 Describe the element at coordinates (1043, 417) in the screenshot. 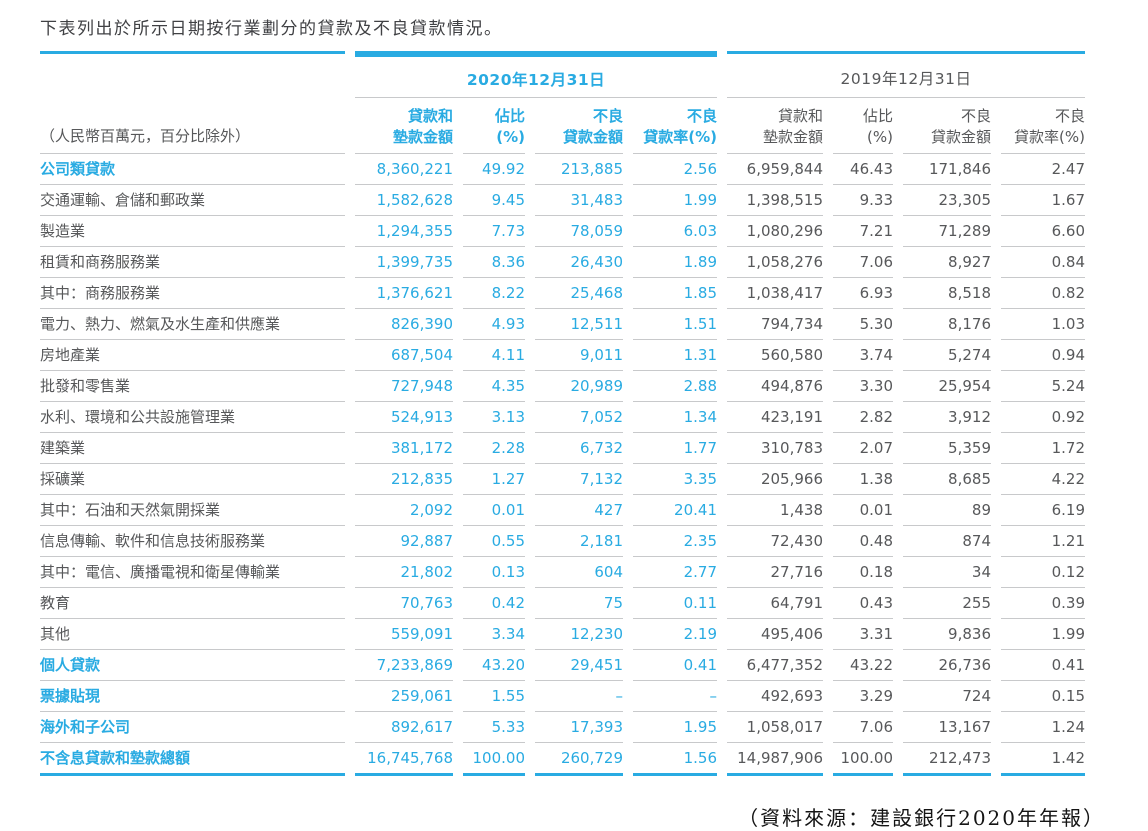

I see `cell-2019: 0.92` at that location.